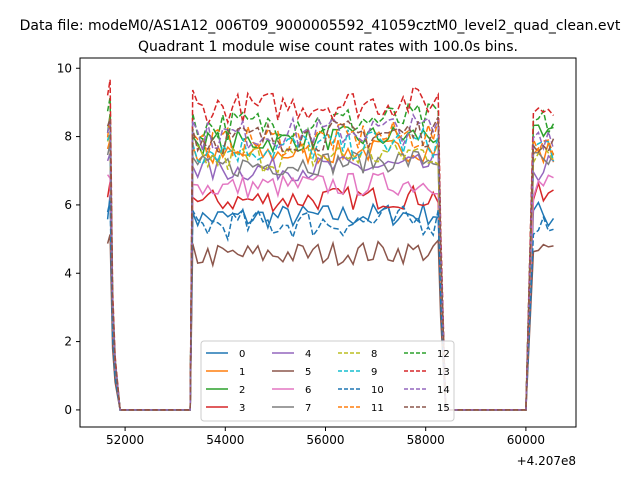 This screenshot has width=640, height=480. I want to click on x-axis: 52000 54000 56000 58000 60000, so click(325, 437).